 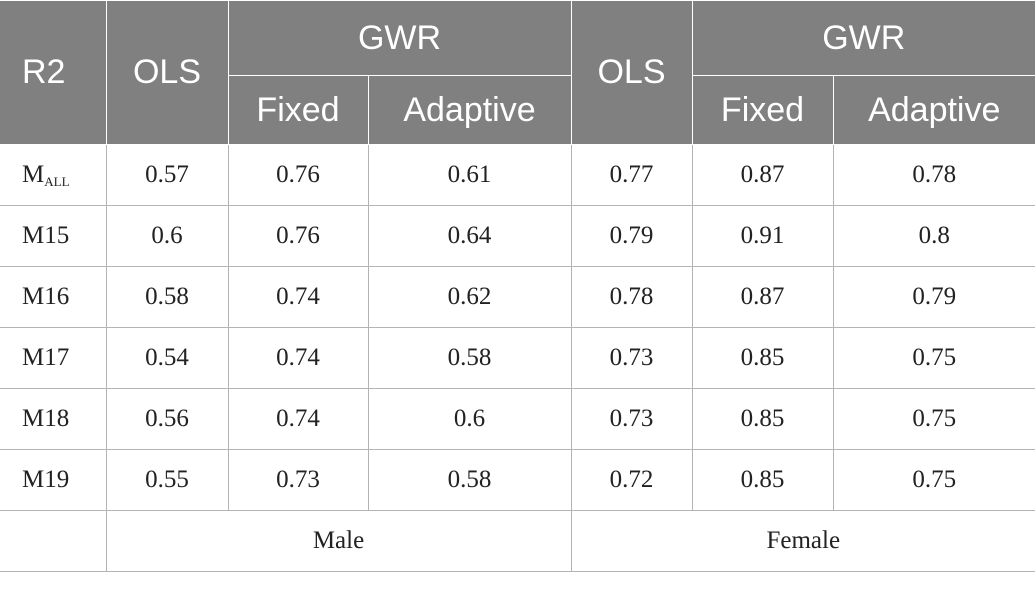 I want to click on empty-cell, so click(x=53, y=541).